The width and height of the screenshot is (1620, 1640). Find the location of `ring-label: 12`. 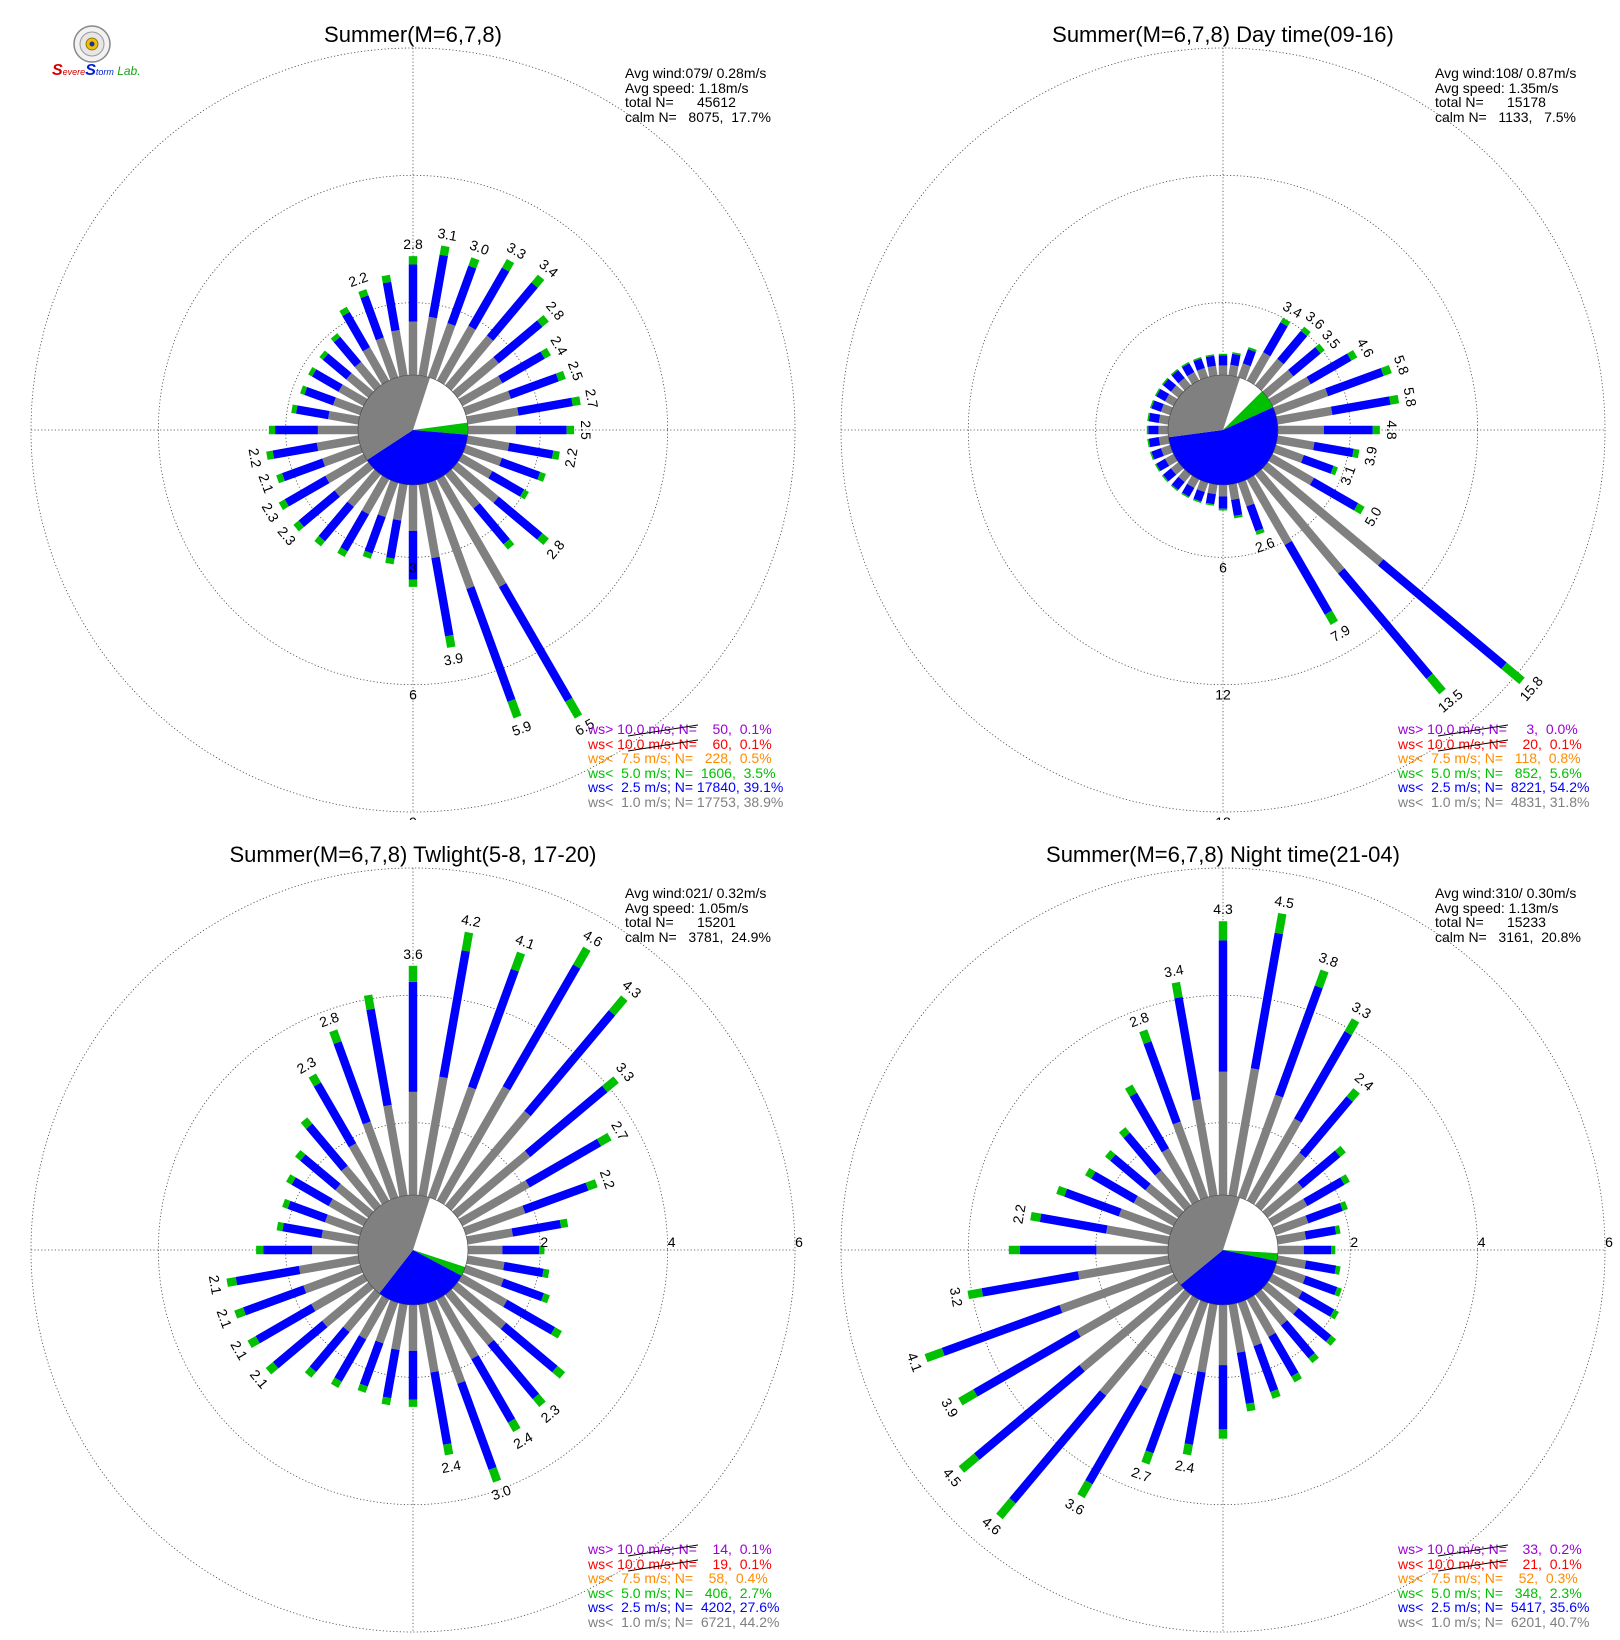

ring-label: 12 is located at coordinates (1223, 695).